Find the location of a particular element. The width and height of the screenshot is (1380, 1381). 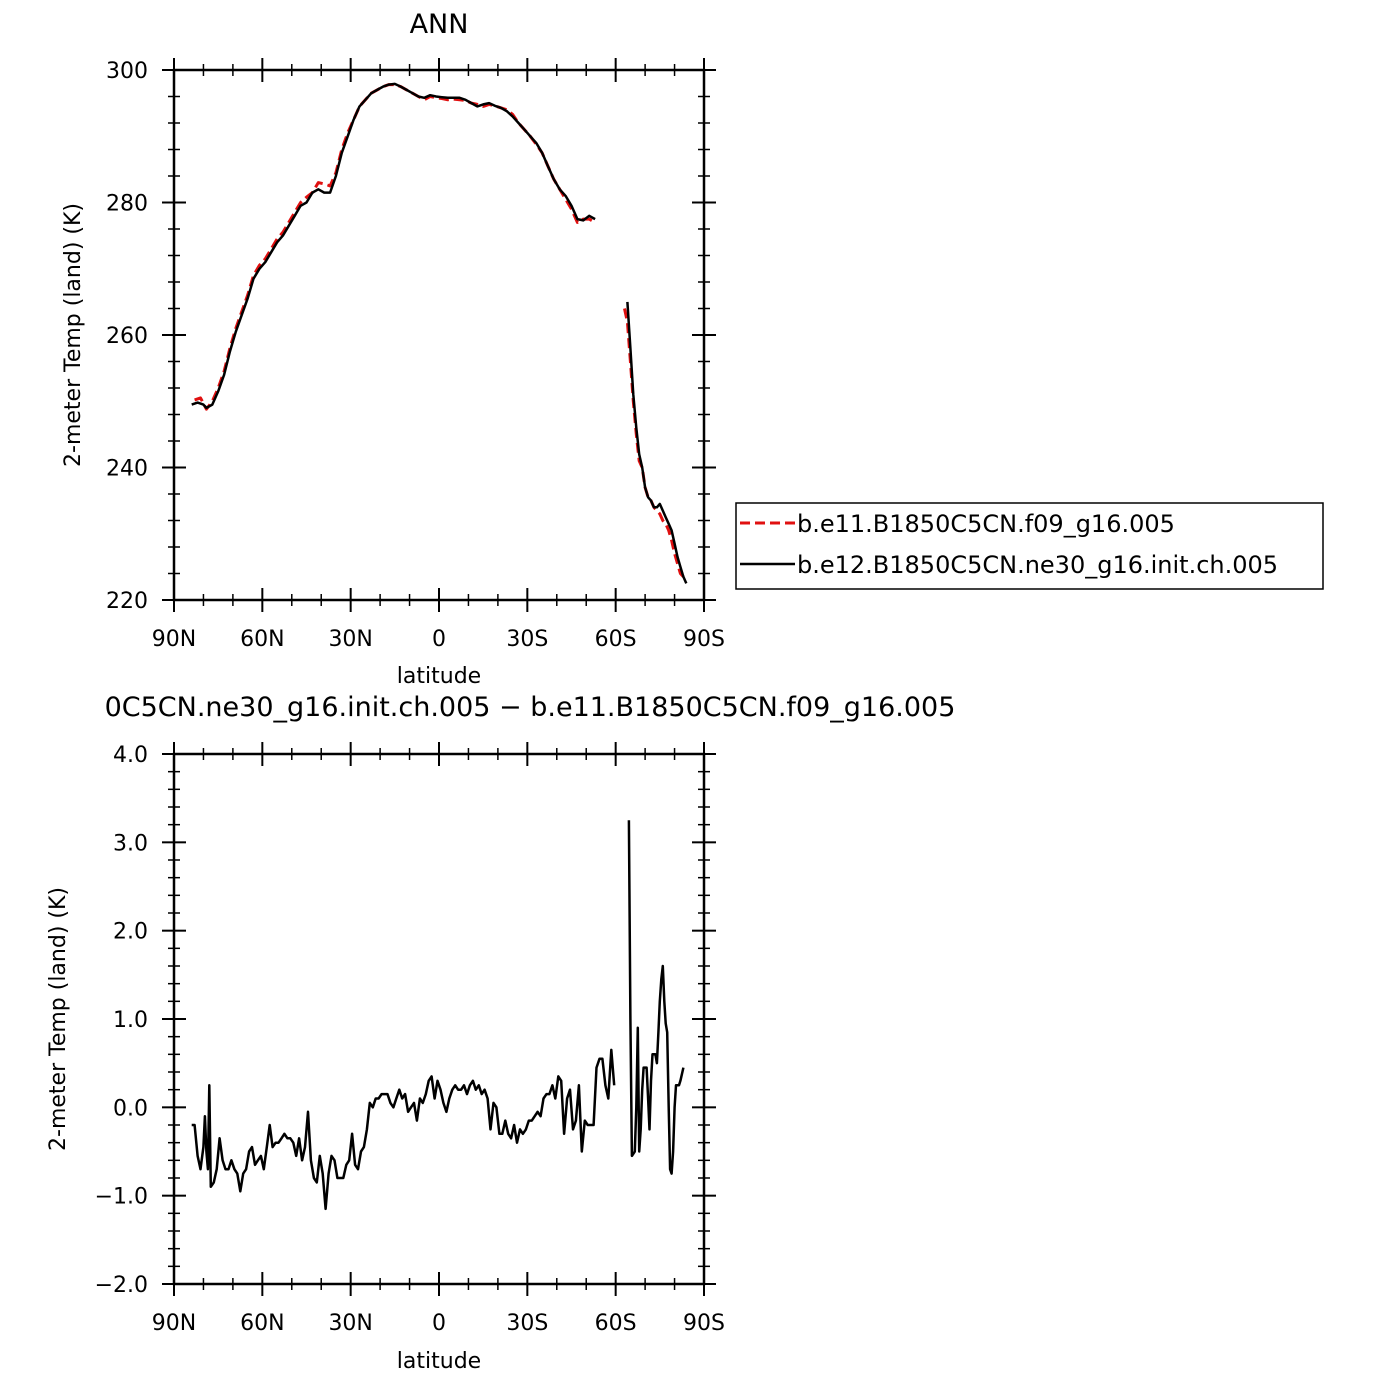

bottom-chart-series-layer is located at coordinates (438, 1015).